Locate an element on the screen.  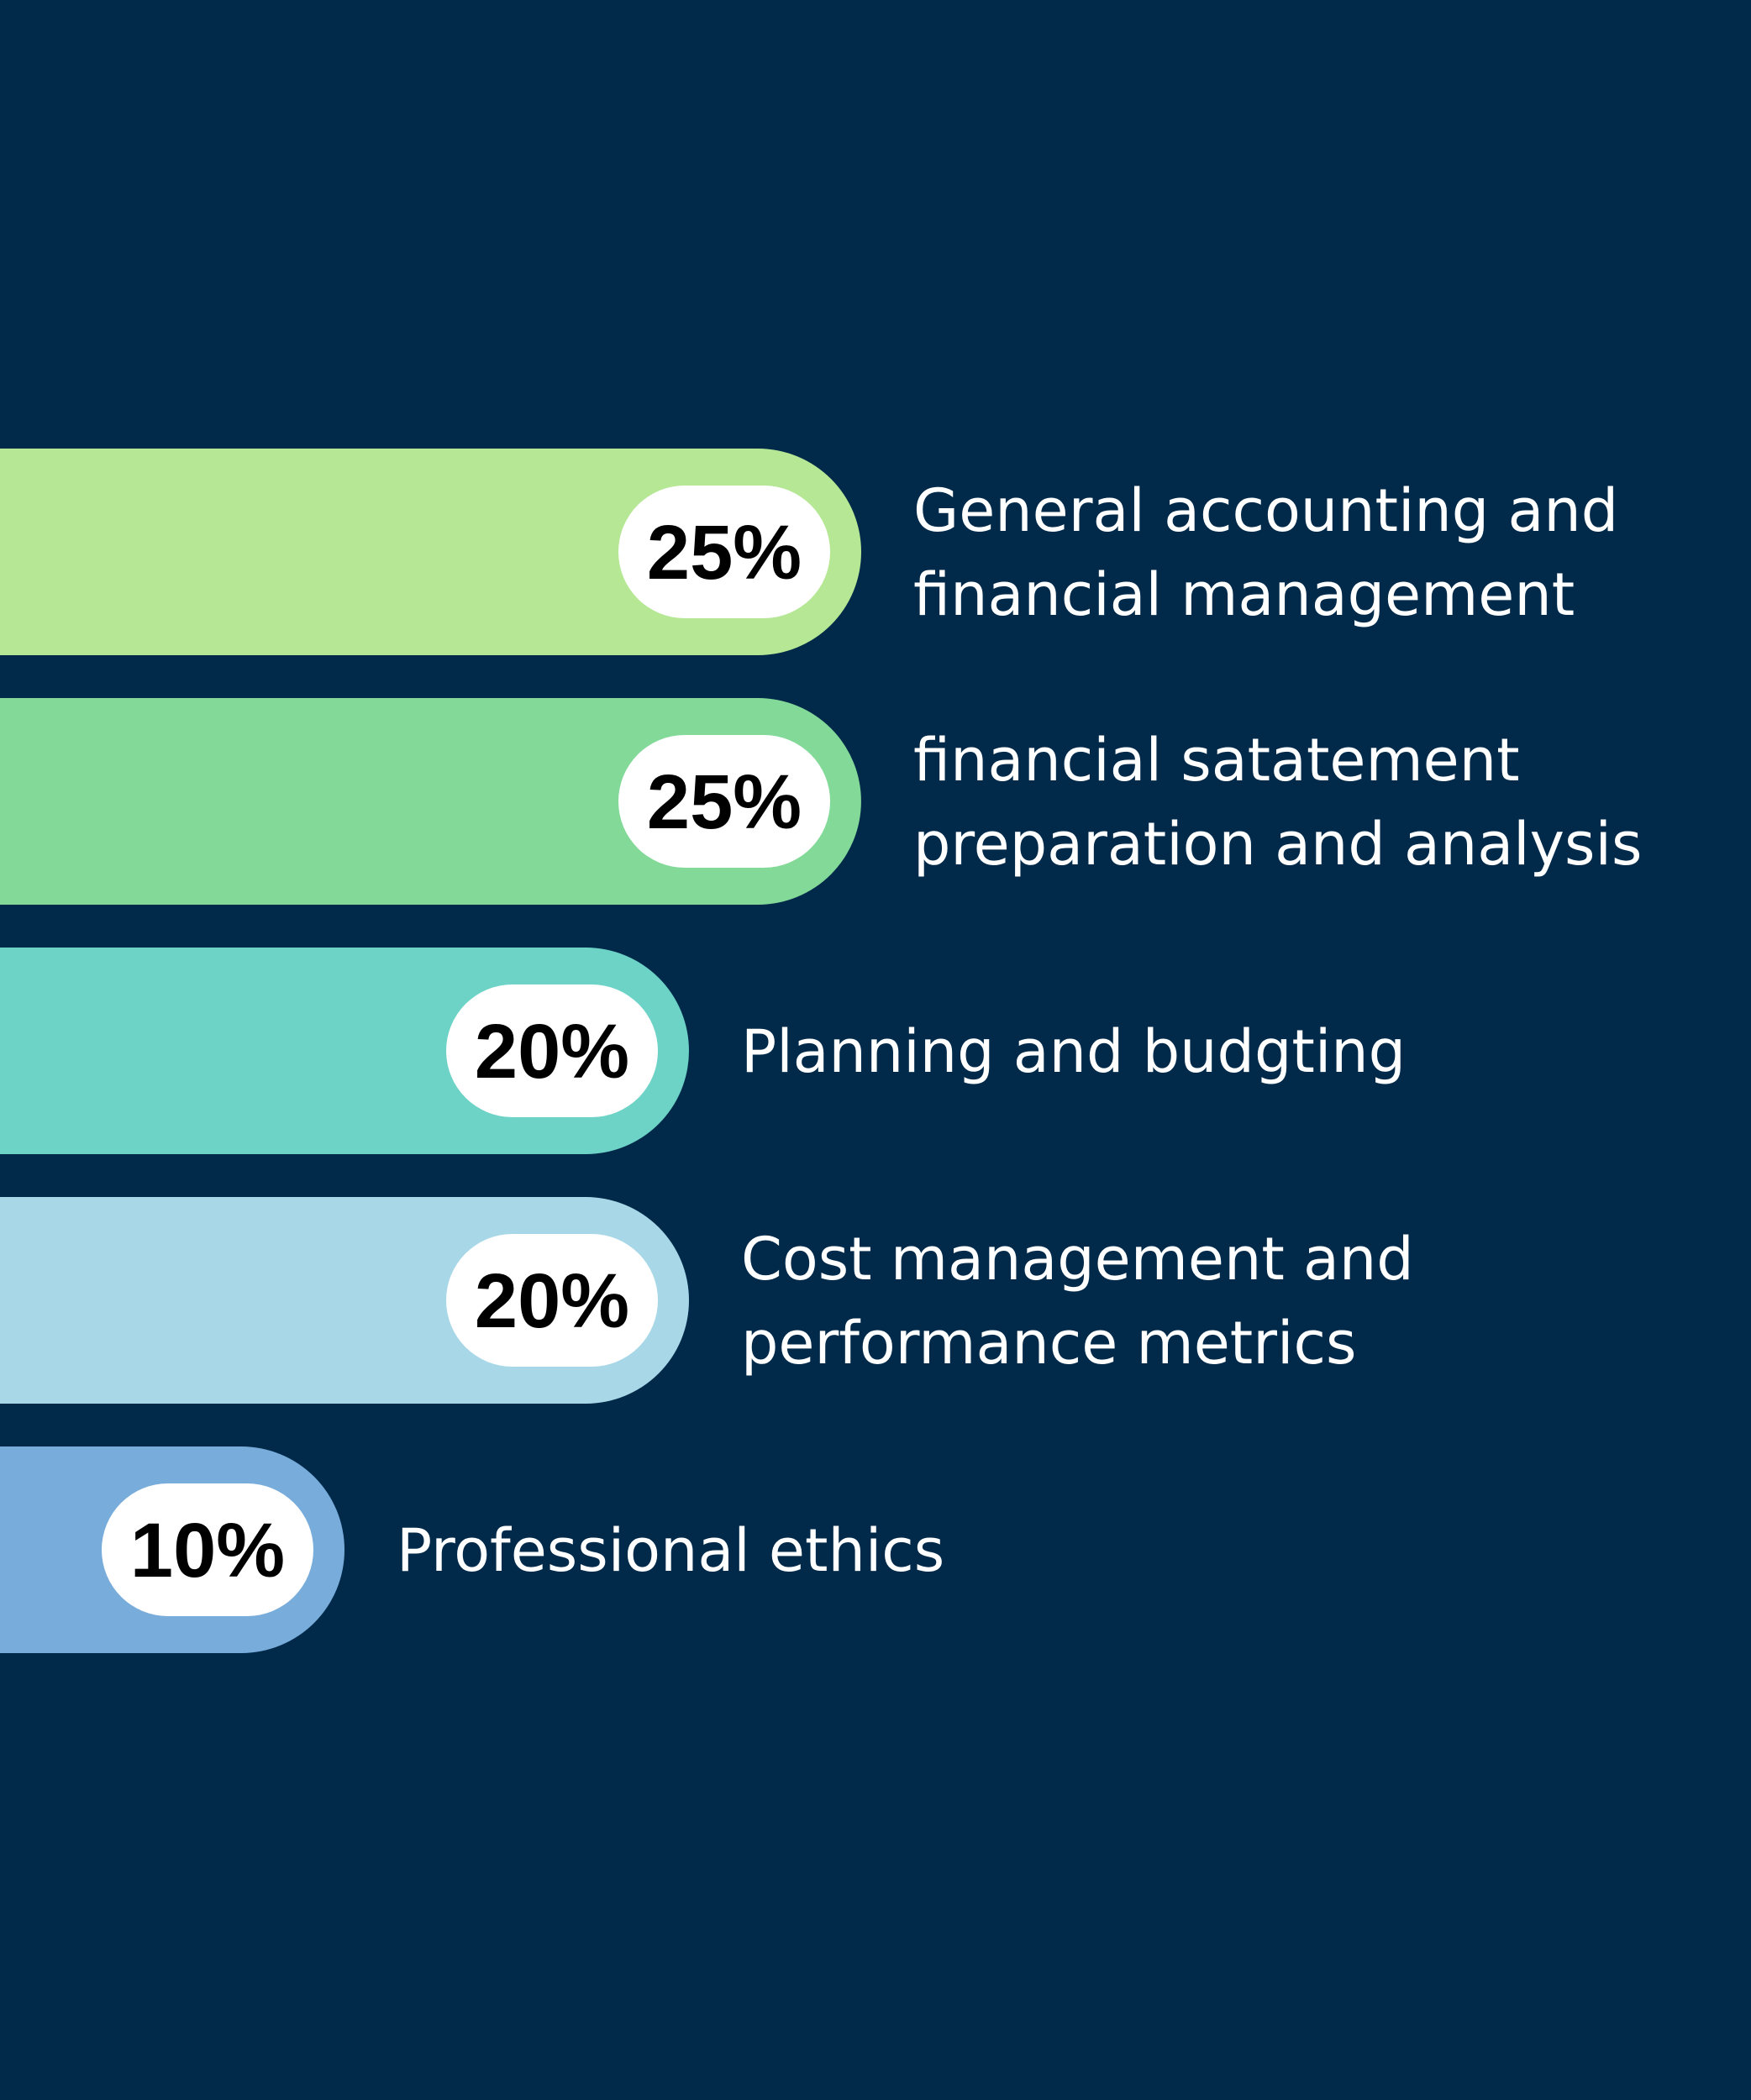
category-label: Professional ethics is located at coordinates (670, 1550).